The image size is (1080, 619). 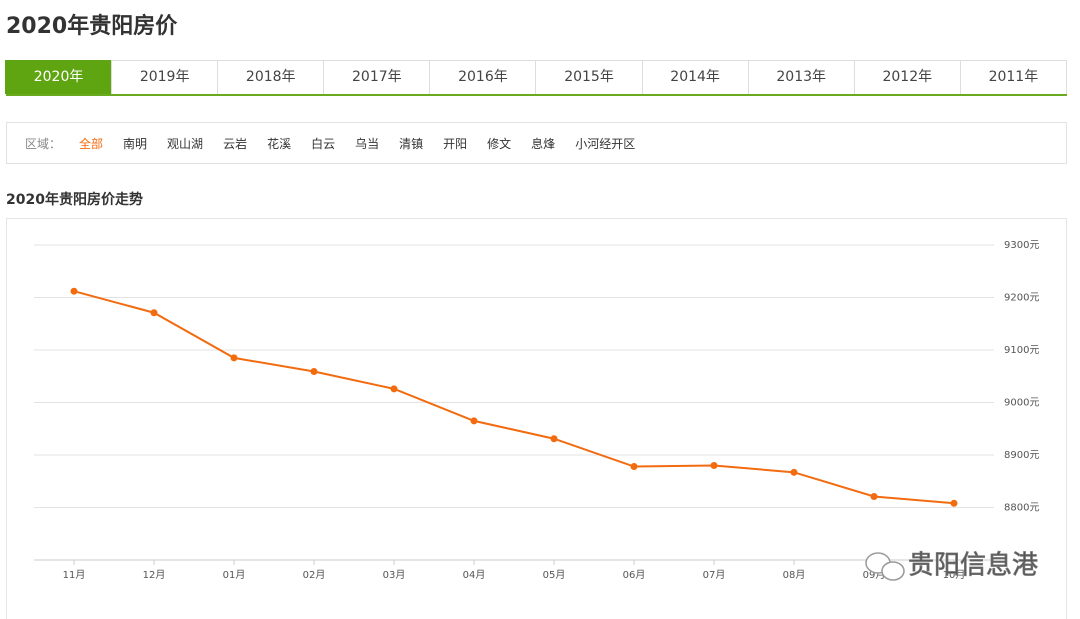 I want to click on y-tick-label: 9200元, so click(x=1021, y=298).